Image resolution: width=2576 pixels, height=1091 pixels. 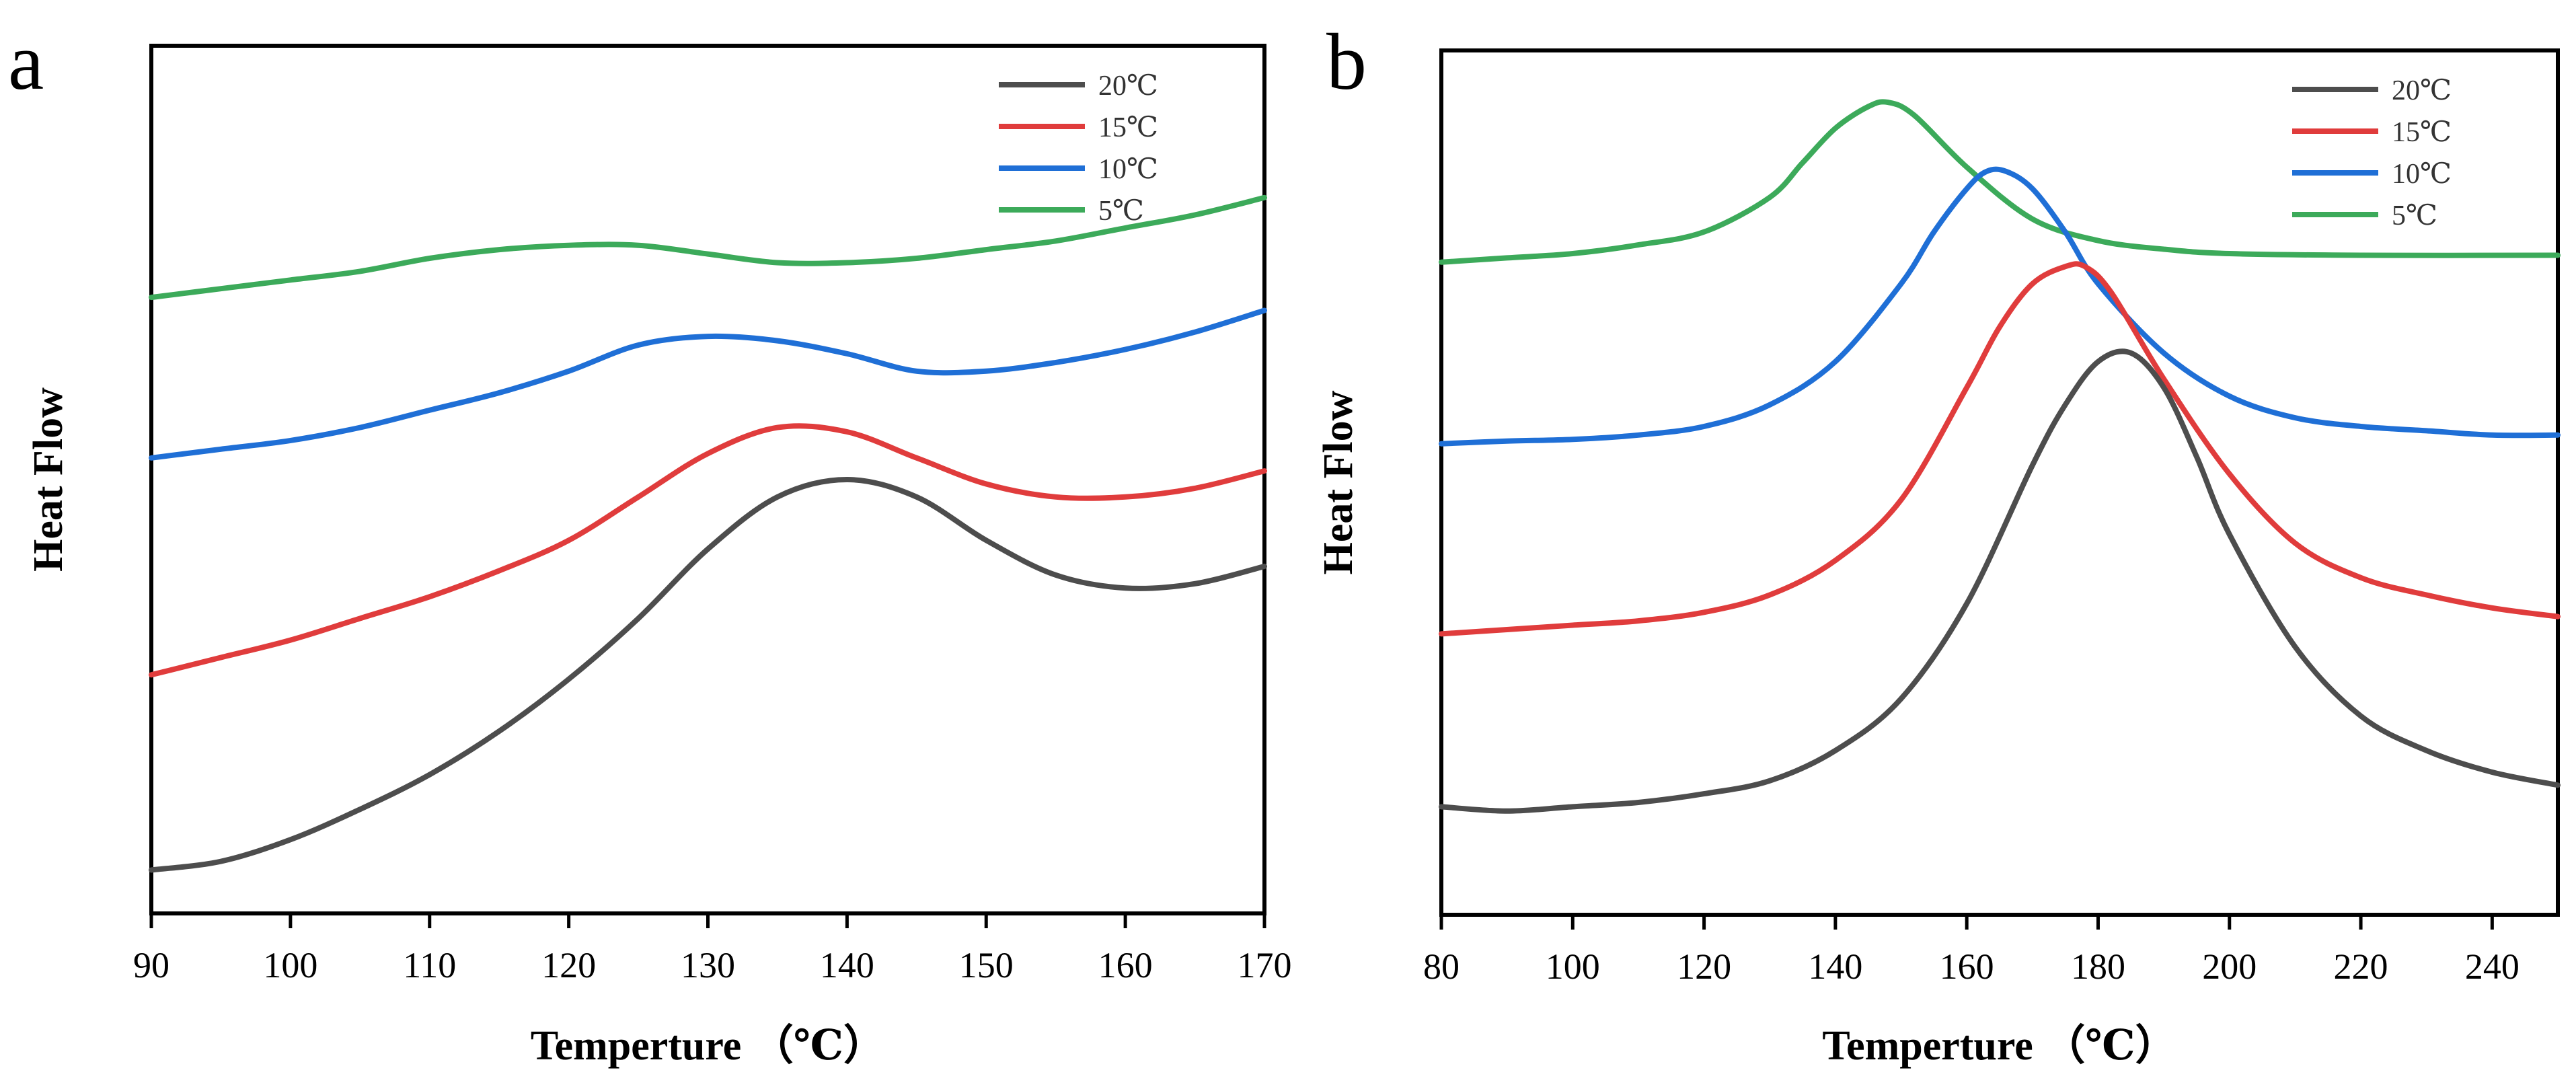 What do you see at coordinates (26, 61) in the screenshot?
I see `panel-label: a` at bounding box center [26, 61].